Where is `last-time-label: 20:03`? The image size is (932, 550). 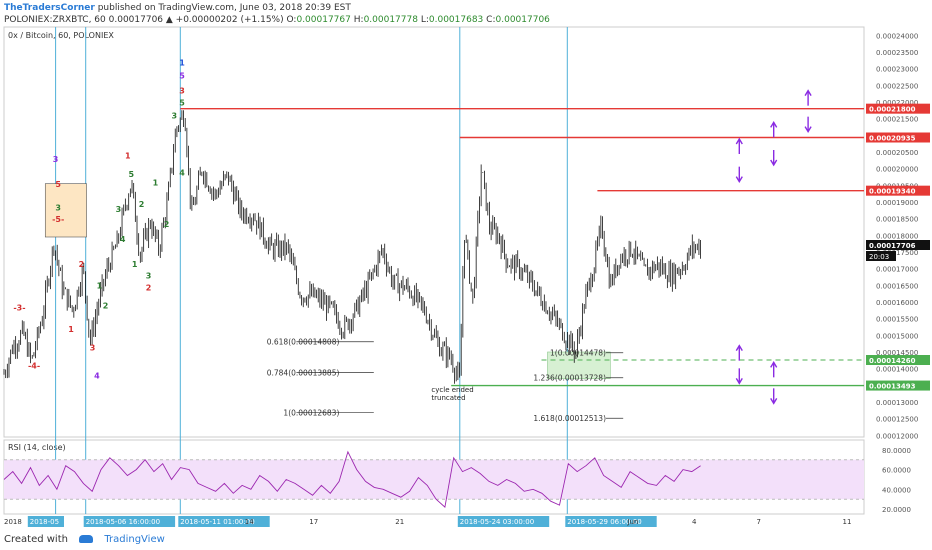 last-time-label: 20:03 is located at coordinates (879, 257).